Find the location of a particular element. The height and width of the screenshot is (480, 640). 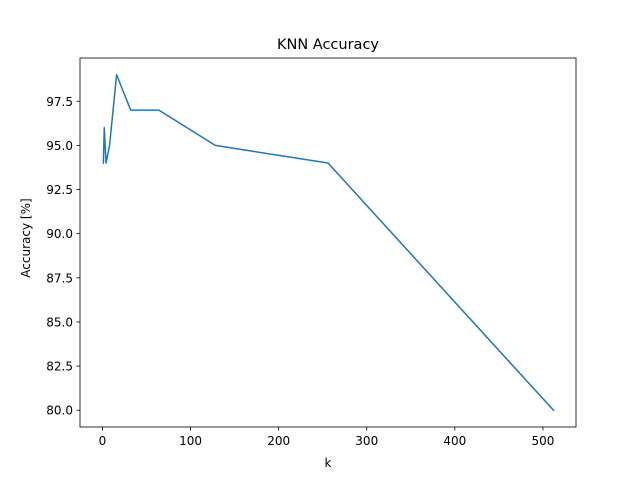

y-tick-label: 87.5 is located at coordinates (59, 278).